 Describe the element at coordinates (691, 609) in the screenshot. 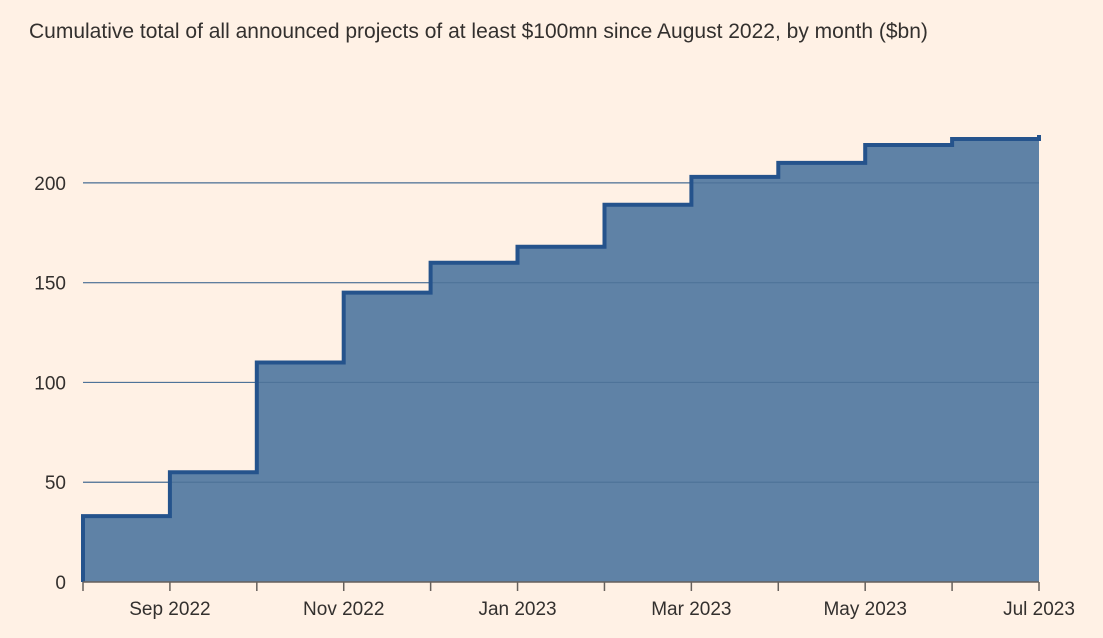

I see `x-tick-label: Mar 2023` at that location.